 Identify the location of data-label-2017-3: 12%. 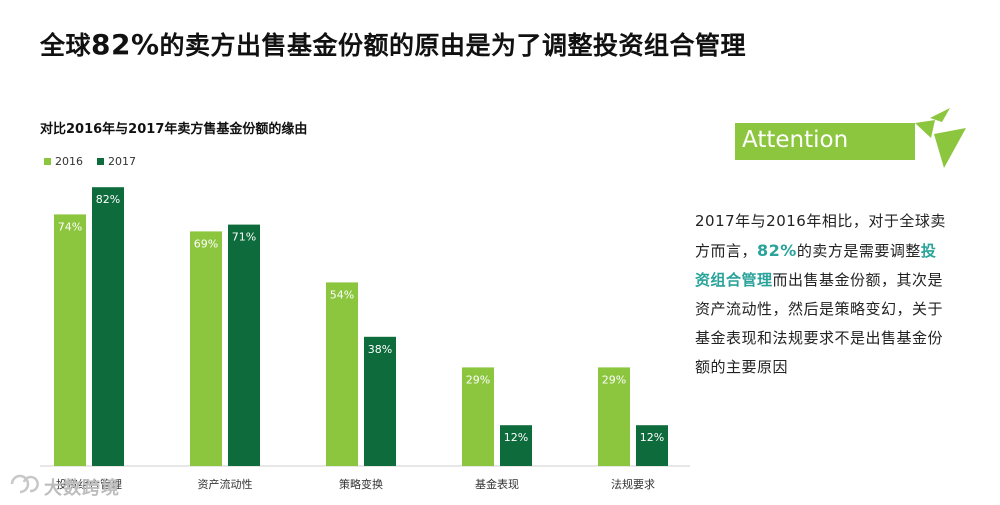
(516, 437).